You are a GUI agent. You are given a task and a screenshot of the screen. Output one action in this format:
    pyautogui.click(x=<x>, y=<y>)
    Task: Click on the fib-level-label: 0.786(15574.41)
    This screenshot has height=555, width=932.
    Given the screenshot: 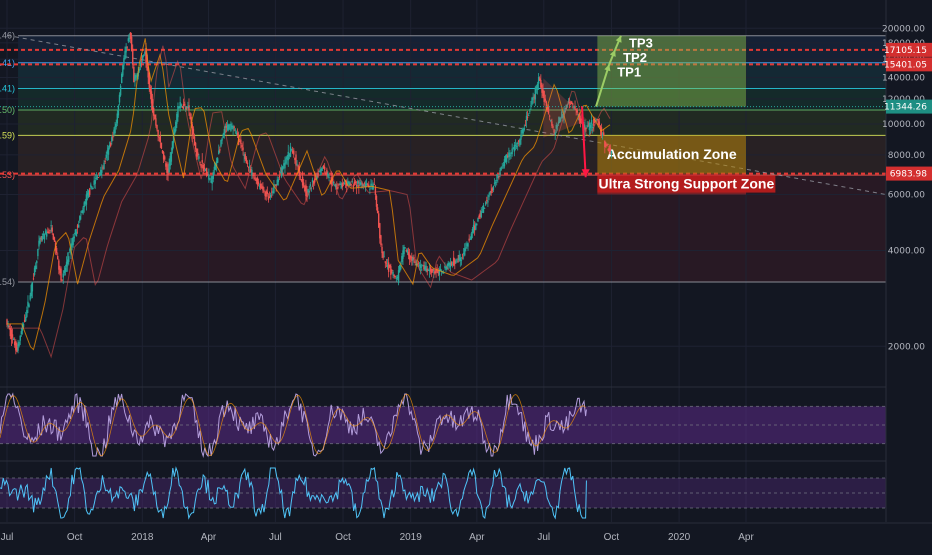 What is the action you would take?
    pyautogui.click(x=7, y=63)
    